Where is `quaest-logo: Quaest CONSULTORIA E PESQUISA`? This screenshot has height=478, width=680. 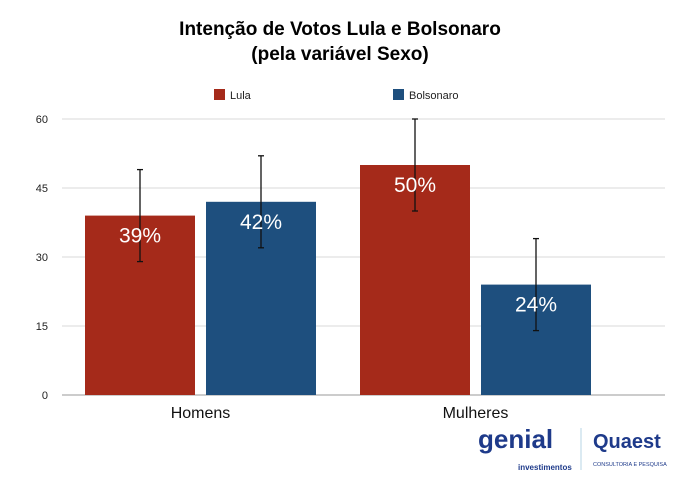
quaest-logo: Quaest CONSULTORIA E PESQUISA is located at coordinates (630, 449).